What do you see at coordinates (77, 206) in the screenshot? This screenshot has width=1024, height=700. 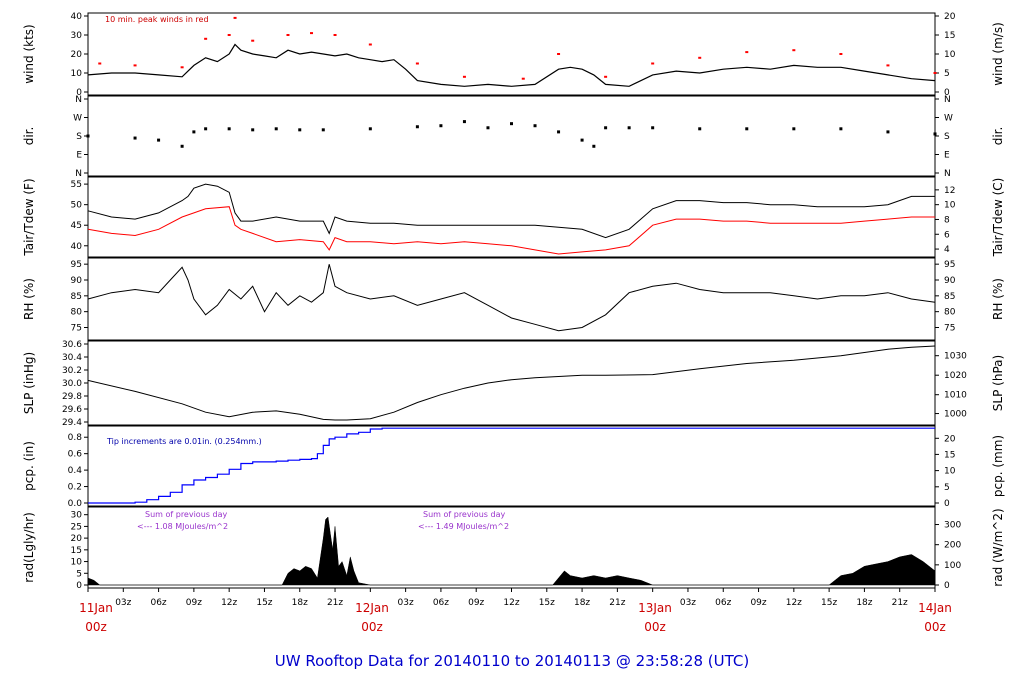 I see `left-tick-label: 50` at bounding box center [77, 206].